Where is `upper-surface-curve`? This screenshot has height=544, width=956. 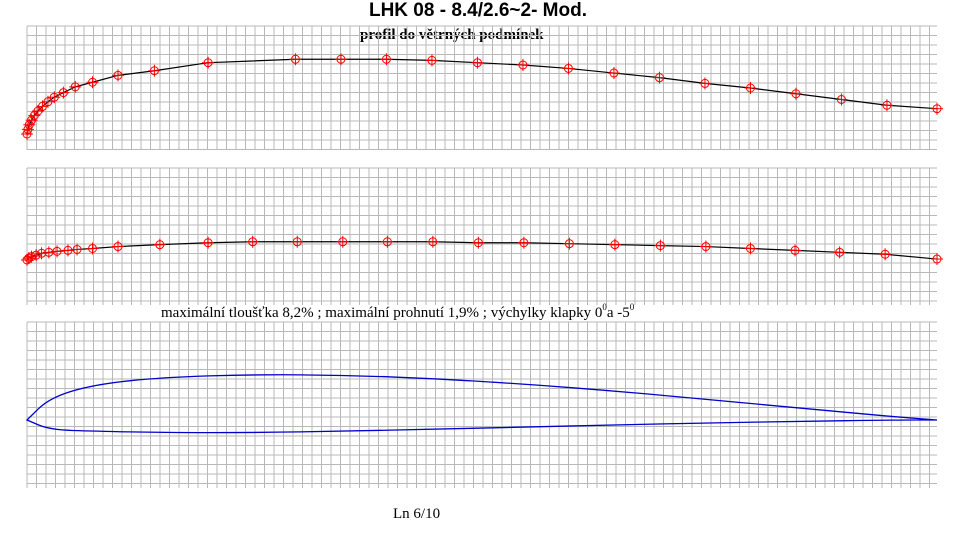 upper-surface-curve is located at coordinates (482, 96).